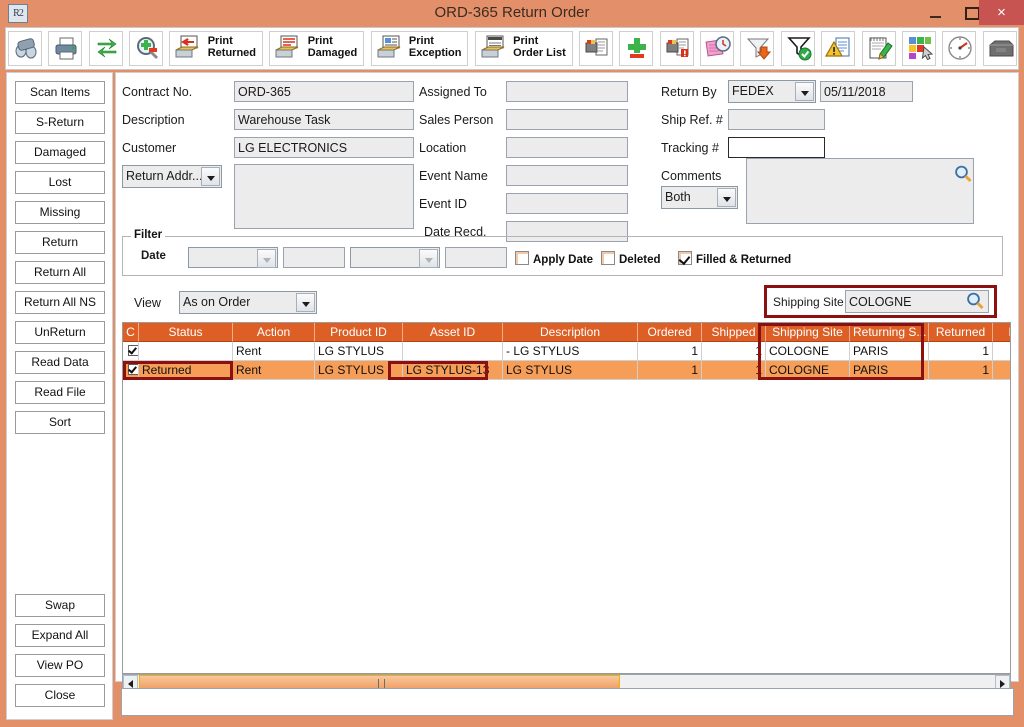 Image resolution: width=1024 pixels, height=727 pixels. I want to click on filled-returned-checkbox: Filled & Returned, so click(734, 258).